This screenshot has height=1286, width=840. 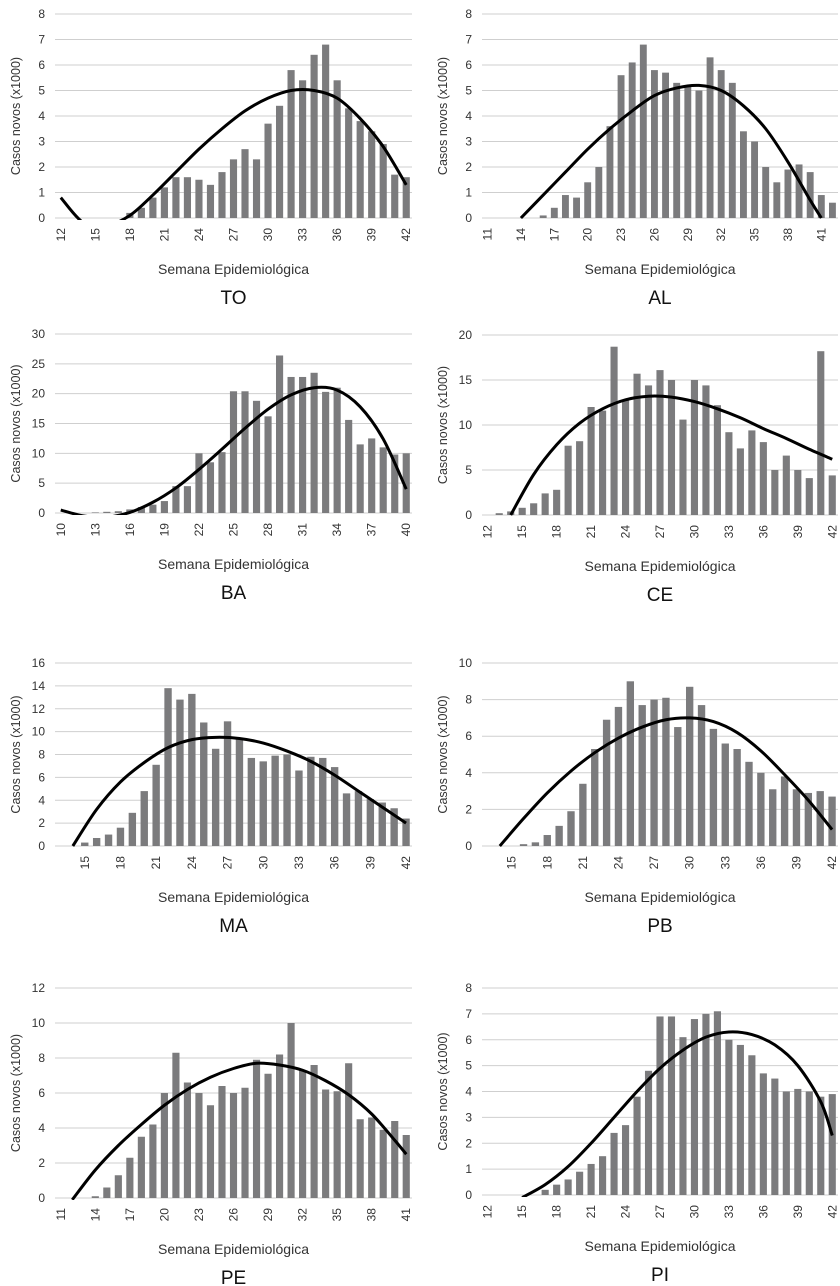 What do you see at coordinates (468, 1066) in the screenshot?
I see `y-tick-label: 5` at bounding box center [468, 1066].